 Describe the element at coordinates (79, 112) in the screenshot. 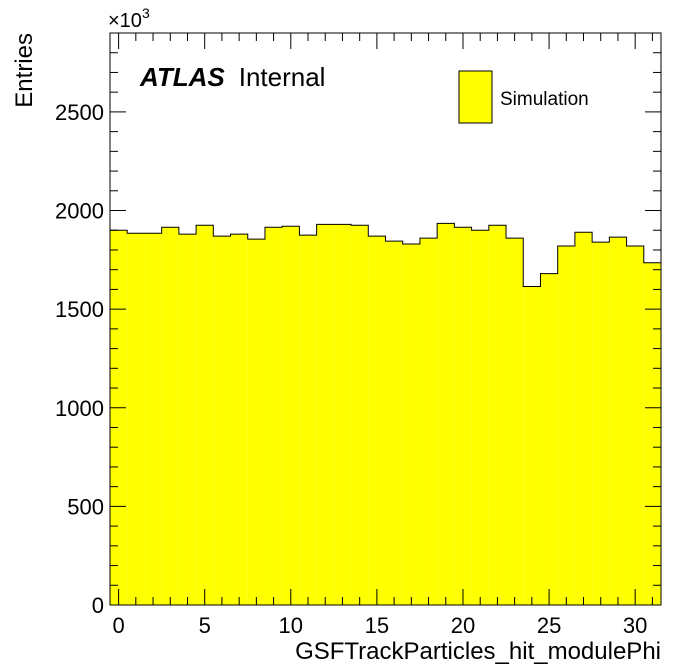

I see `y-tick-label: 2500` at that location.